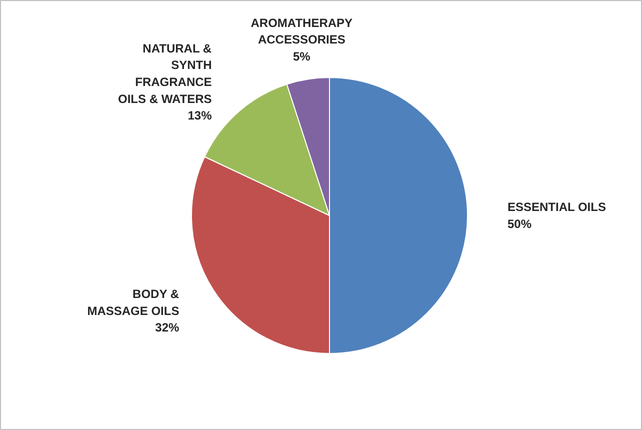 The width and height of the screenshot is (642, 430). What do you see at coordinates (557, 207) in the screenshot?
I see `slice-label: ESSENTIAL OILS` at bounding box center [557, 207].